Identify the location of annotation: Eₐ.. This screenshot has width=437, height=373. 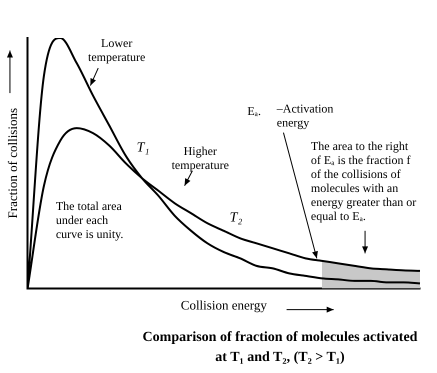
(254, 111).